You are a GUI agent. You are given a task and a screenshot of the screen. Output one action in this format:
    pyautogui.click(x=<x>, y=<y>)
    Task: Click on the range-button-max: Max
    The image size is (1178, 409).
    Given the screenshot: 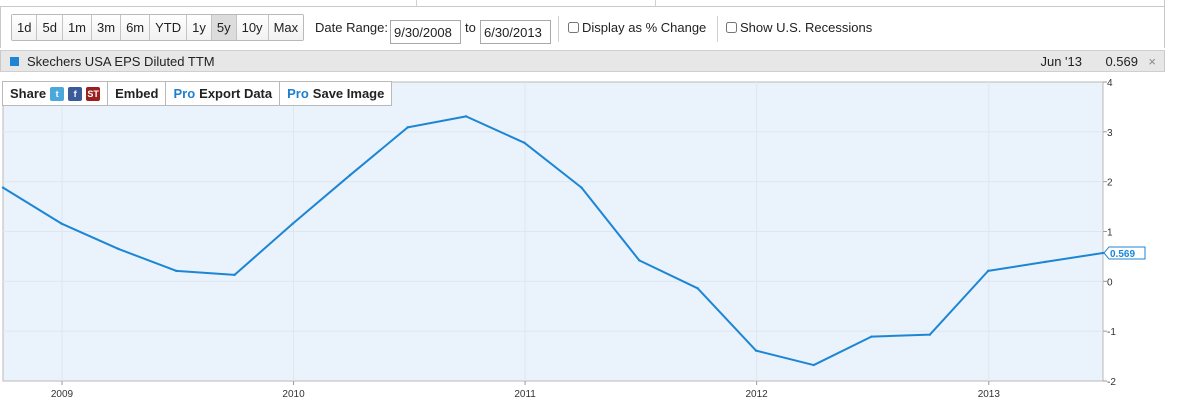 What is the action you would take?
    pyautogui.click(x=286, y=27)
    